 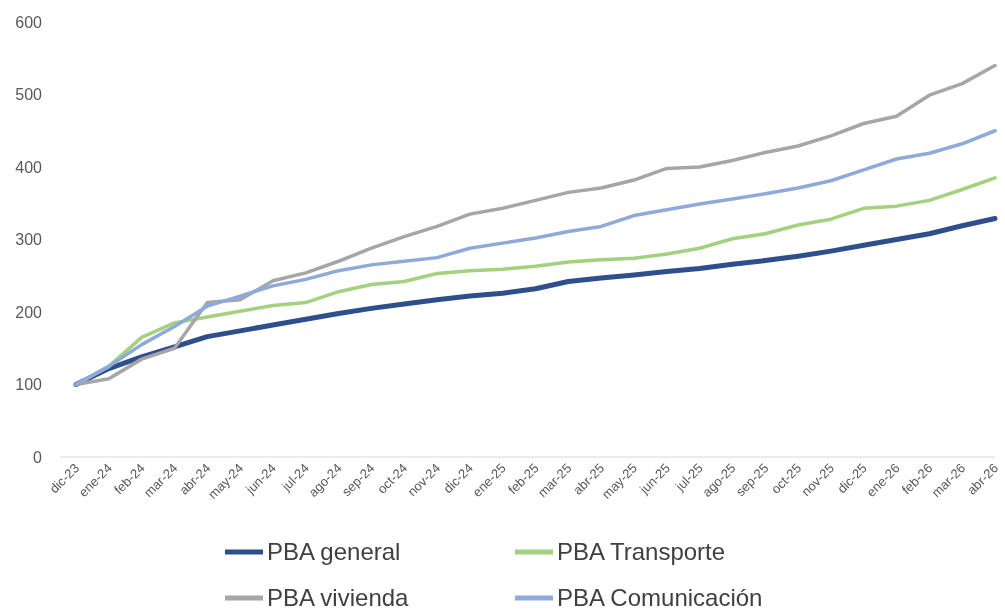 What do you see at coordinates (29, 240) in the screenshot?
I see `y-tick-label: 300` at bounding box center [29, 240].